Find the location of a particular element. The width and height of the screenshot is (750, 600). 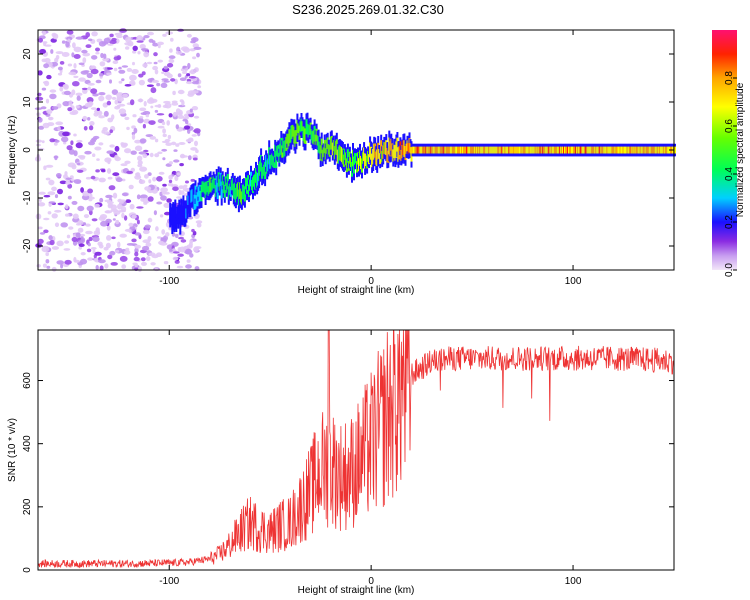

x-tick-label: -100 is located at coordinates (169, 581).